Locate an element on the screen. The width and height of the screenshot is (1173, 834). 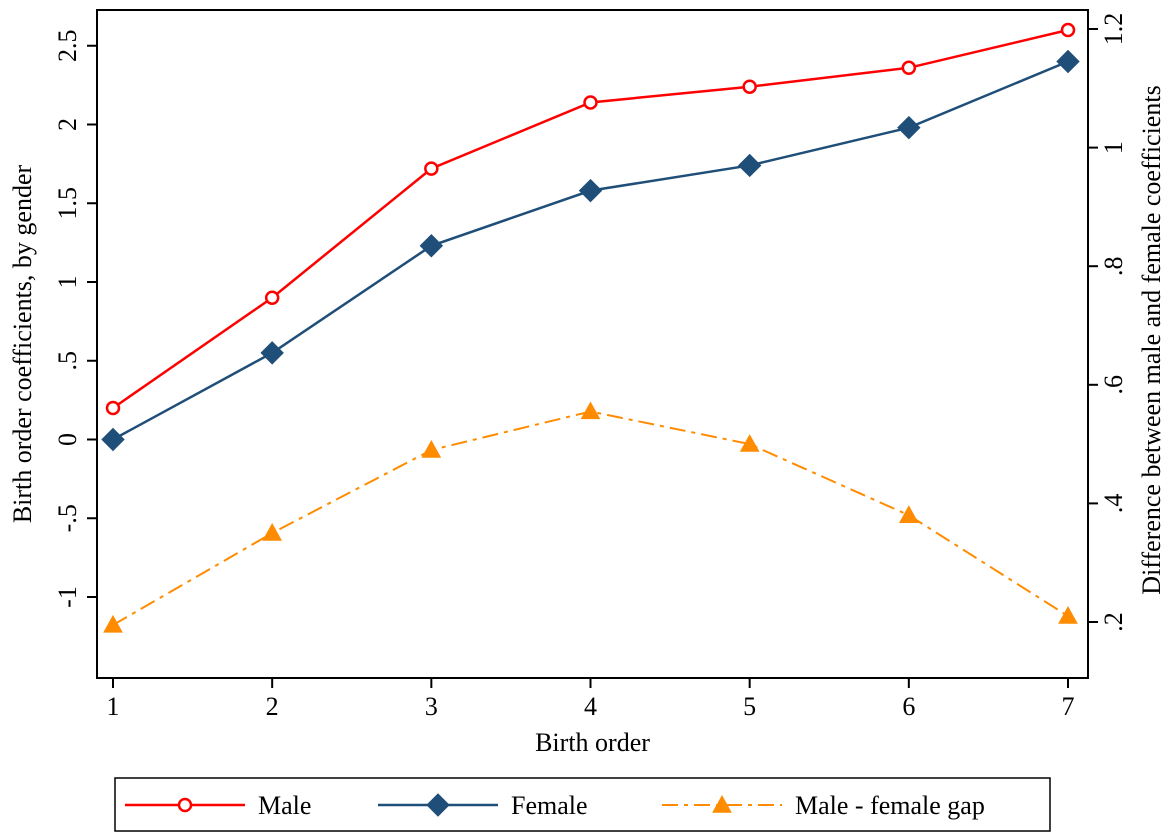
y-tick-label: .5 is located at coordinates (67, 361).